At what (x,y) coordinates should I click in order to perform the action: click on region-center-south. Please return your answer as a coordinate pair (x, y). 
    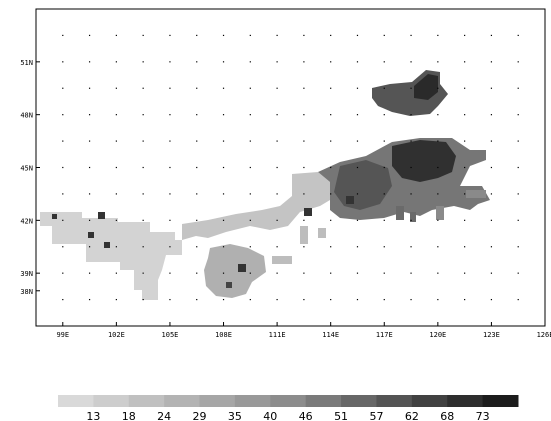
    Looking at the image, I should click on (235, 271).